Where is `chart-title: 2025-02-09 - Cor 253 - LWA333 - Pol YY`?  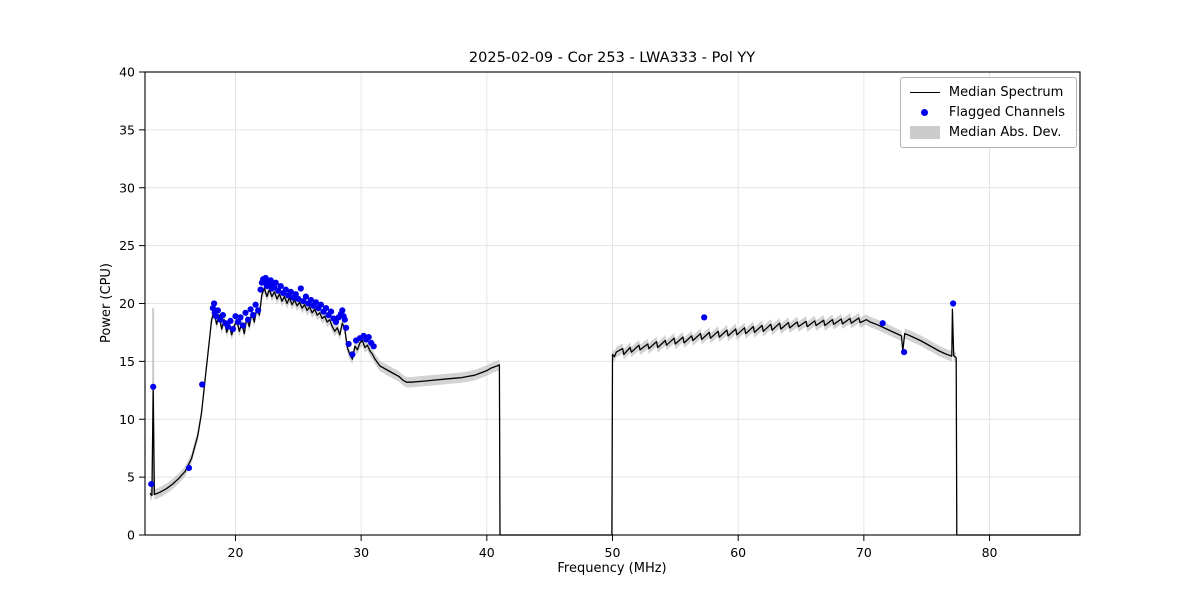 chart-title: 2025-02-09 - Cor 253 - LWA333 - Pol YY is located at coordinates (612, 58).